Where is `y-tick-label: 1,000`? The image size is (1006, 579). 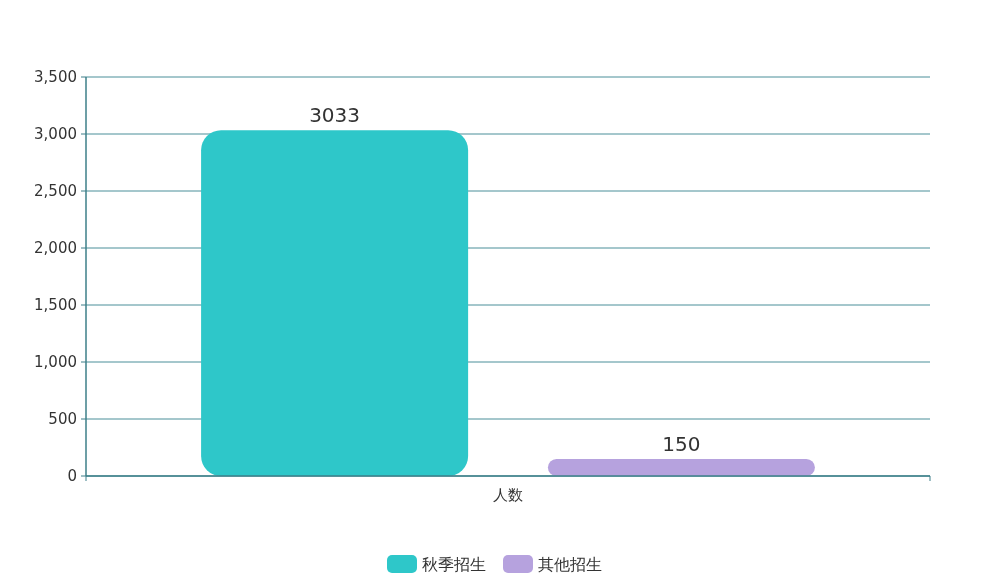 y-tick-label: 1,000 is located at coordinates (55, 362).